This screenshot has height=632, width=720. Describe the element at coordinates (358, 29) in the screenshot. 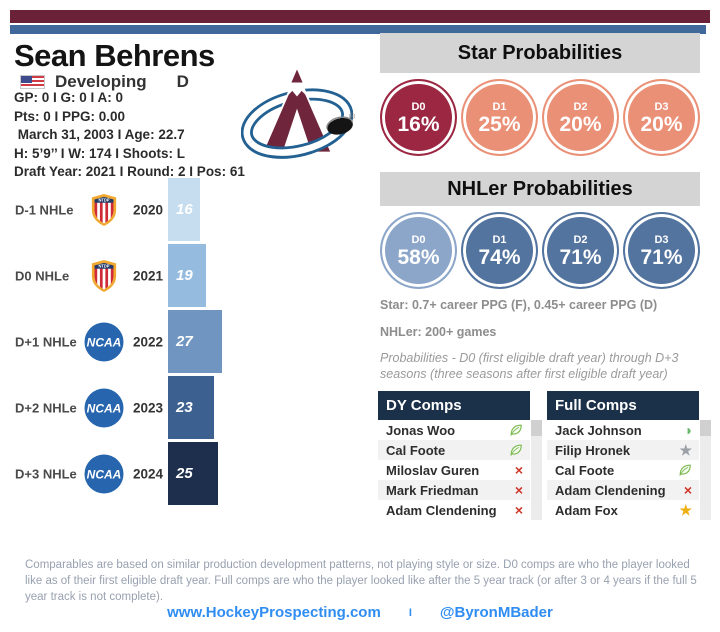

I see `top-accent-bar-blue` at that location.